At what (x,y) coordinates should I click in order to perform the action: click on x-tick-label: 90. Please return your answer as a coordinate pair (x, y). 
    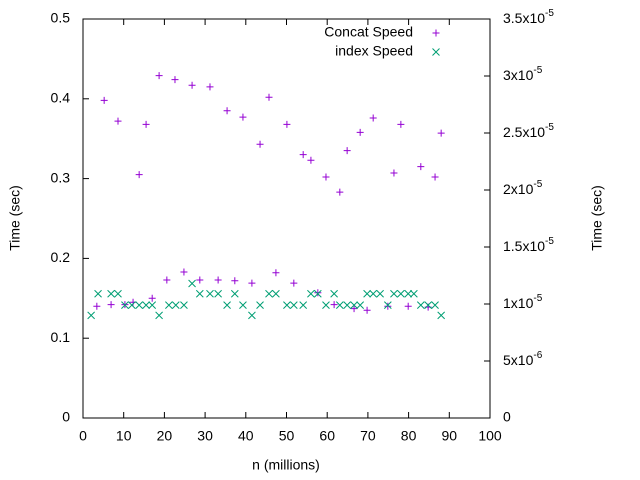
    Looking at the image, I should click on (450, 436).